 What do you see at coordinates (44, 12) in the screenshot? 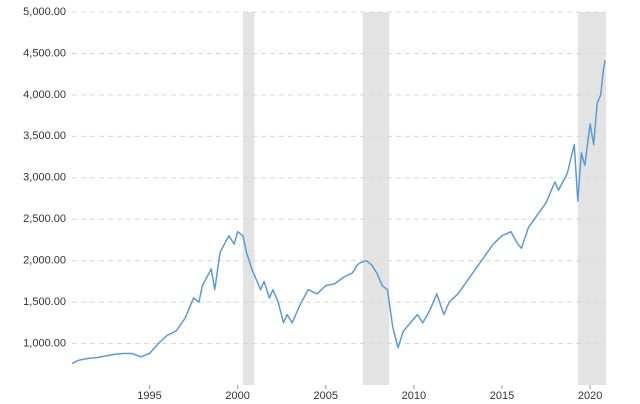
I see `y-tick-label: 5,000.00` at bounding box center [44, 12].